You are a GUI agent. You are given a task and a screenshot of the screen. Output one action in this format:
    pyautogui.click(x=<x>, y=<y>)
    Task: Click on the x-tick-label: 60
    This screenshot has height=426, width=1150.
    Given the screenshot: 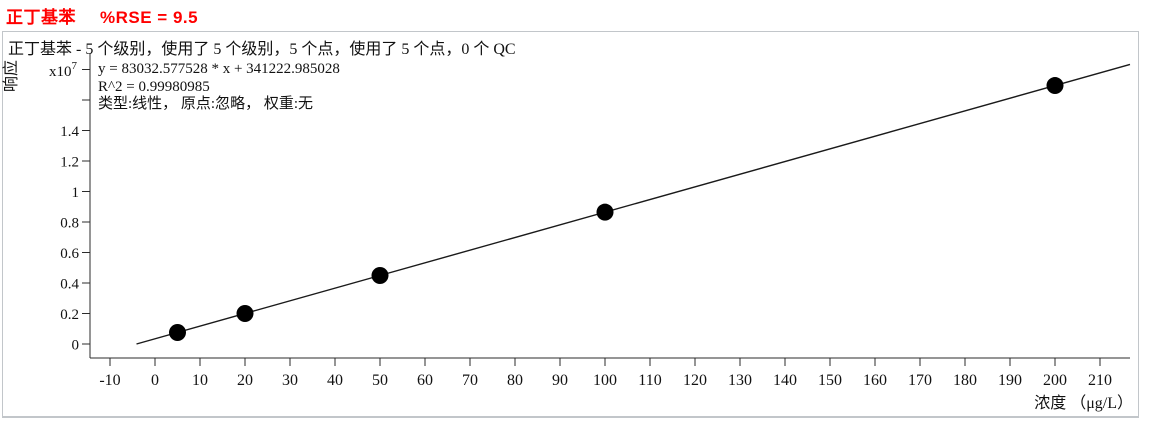 What is the action you would take?
    pyautogui.click(x=425, y=380)
    